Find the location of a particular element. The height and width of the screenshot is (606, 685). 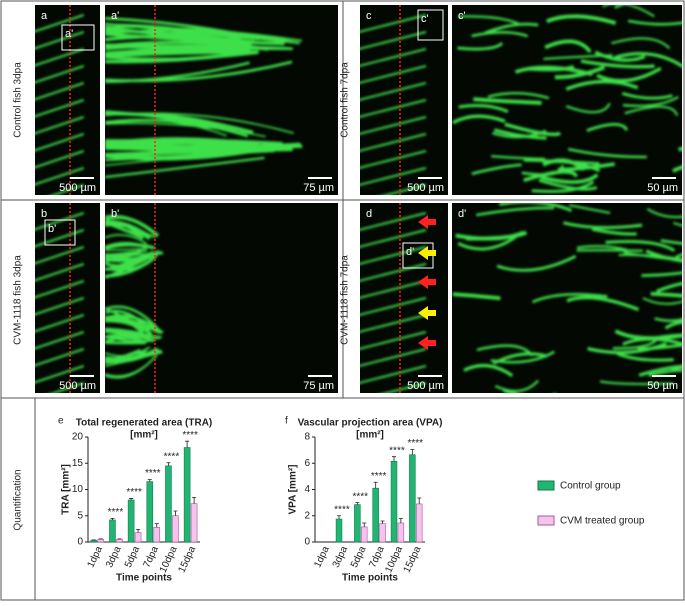

micrograph: d' d 500 µm is located at coordinates (404, 298).